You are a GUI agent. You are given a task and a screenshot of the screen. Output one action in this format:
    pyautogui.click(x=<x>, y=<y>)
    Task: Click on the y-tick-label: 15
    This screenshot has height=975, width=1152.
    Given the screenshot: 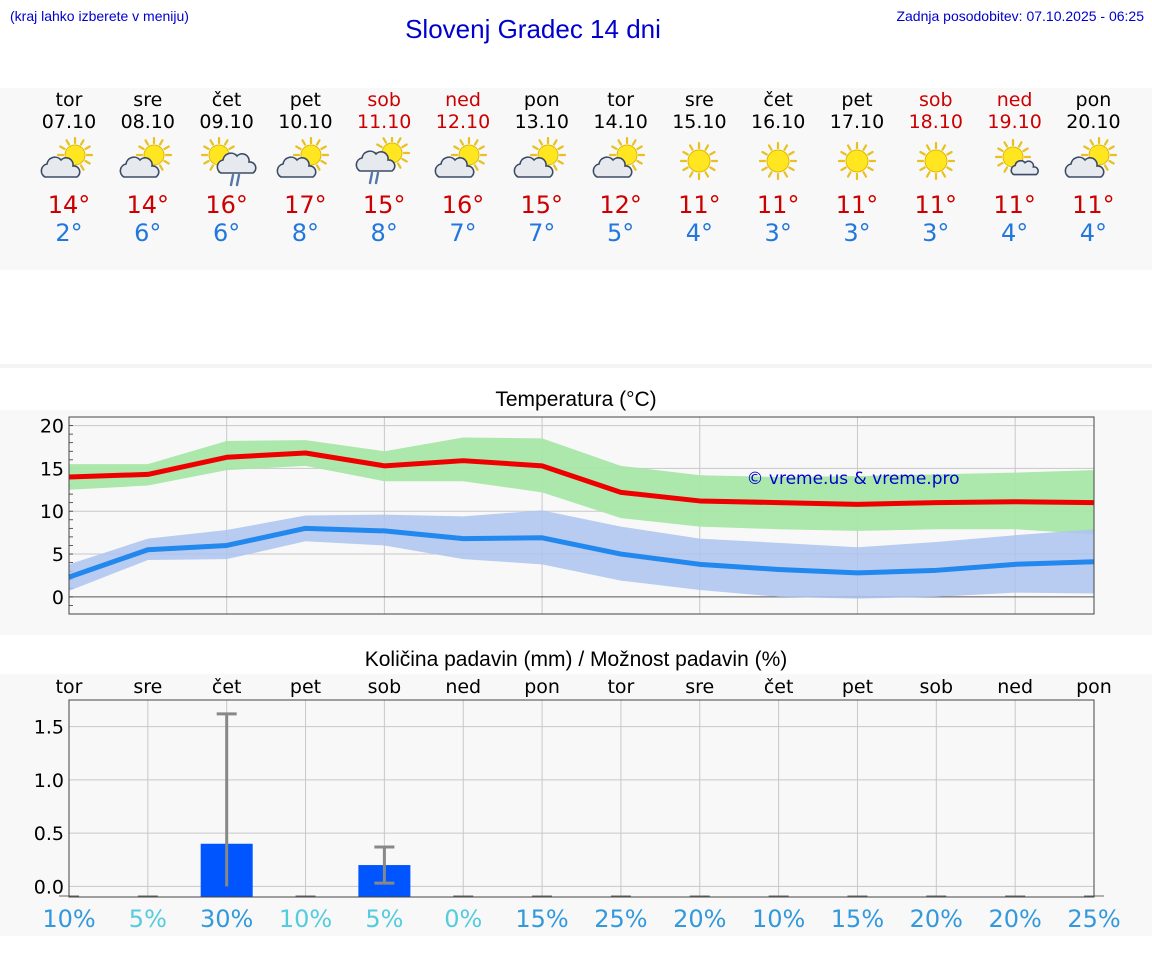 What is the action you would take?
    pyautogui.click(x=52, y=469)
    